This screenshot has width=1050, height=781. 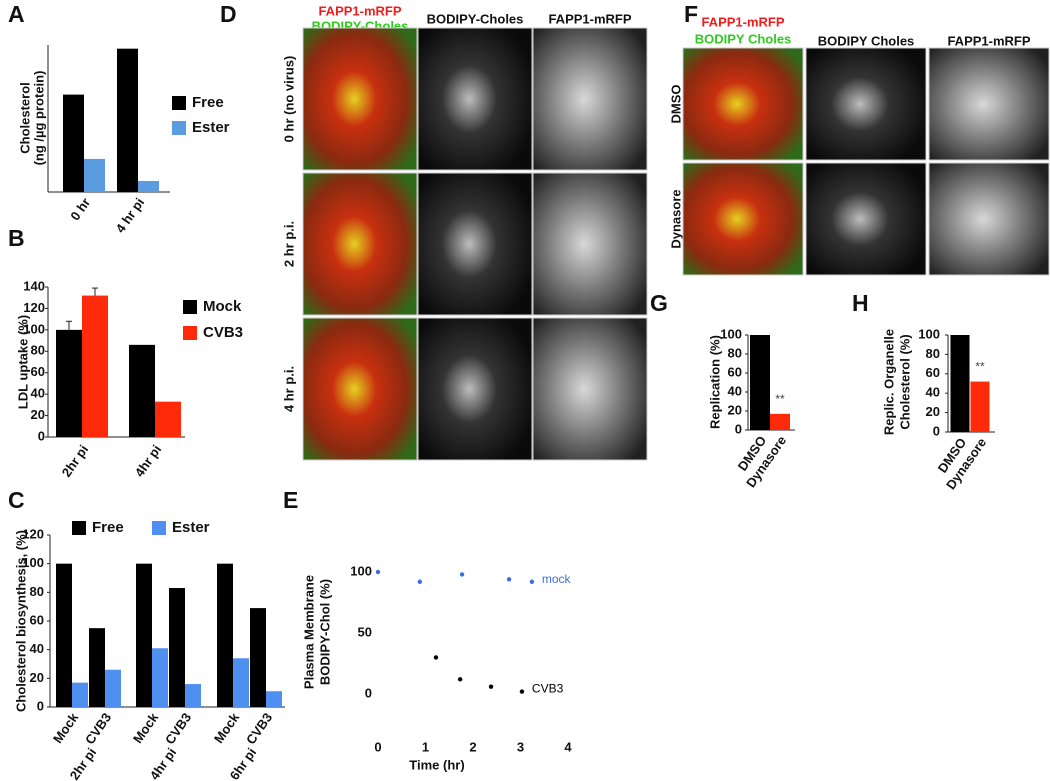 What do you see at coordinates (436, 764) in the screenshot?
I see `x-axis-label: Time (hr)` at bounding box center [436, 764].